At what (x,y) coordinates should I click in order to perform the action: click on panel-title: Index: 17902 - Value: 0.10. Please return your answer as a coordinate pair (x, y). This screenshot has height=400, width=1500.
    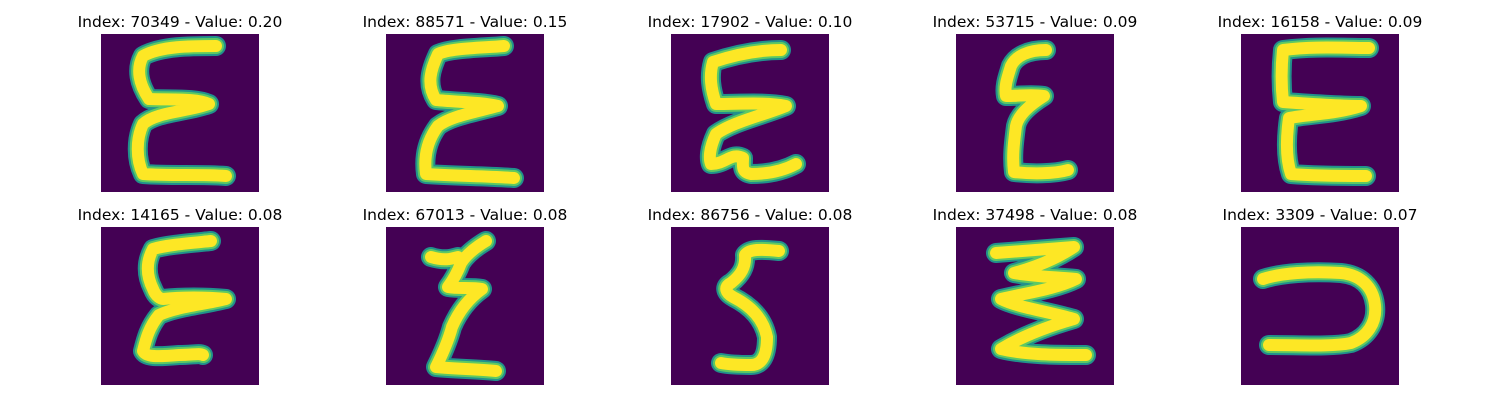
    Looking at the image, I should click on (750, 22).